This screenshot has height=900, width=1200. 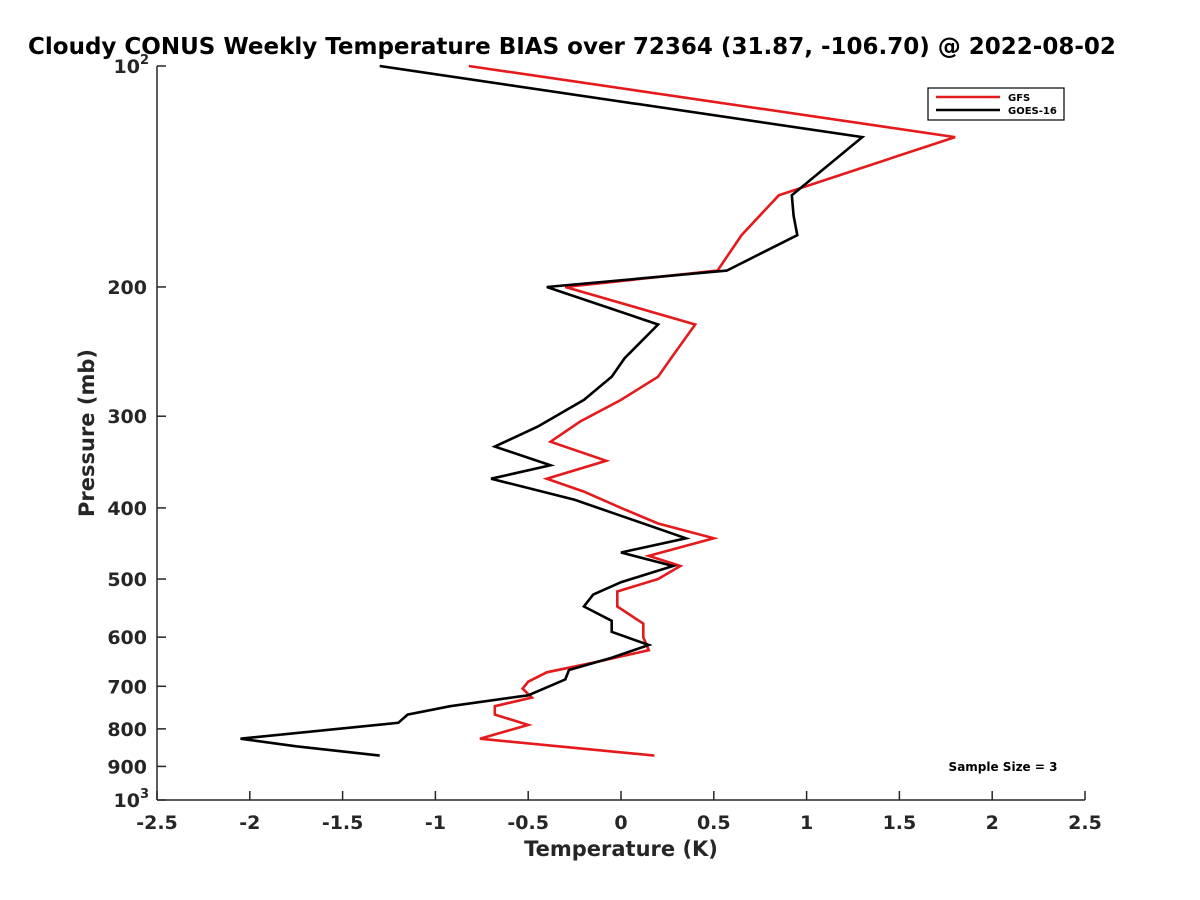 What do you see at coordinates (127, 767) in the screenshot?
I see `y-tick-label: 900` at bounding box center [127, 767].